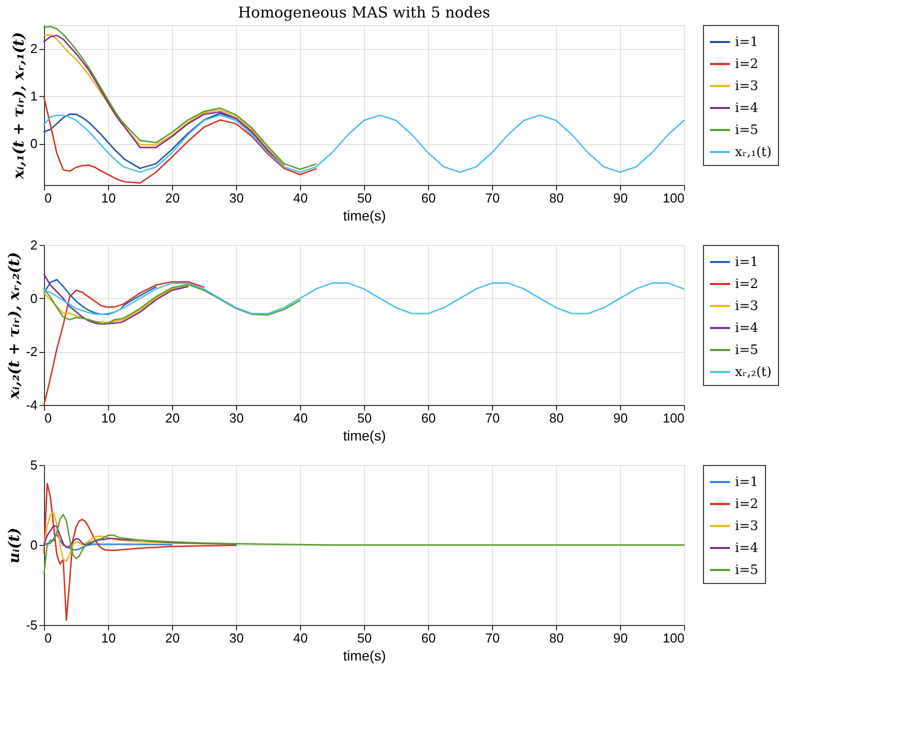 The width and height of the screenshot is (917, 742). What do you see at coordinates (18, 106) in the screenshot?
I see `y-axis-title: xᵢ,₁(t + τᵢᵣ), xᵣ,₁(t)` at bounding box center [18, 106].